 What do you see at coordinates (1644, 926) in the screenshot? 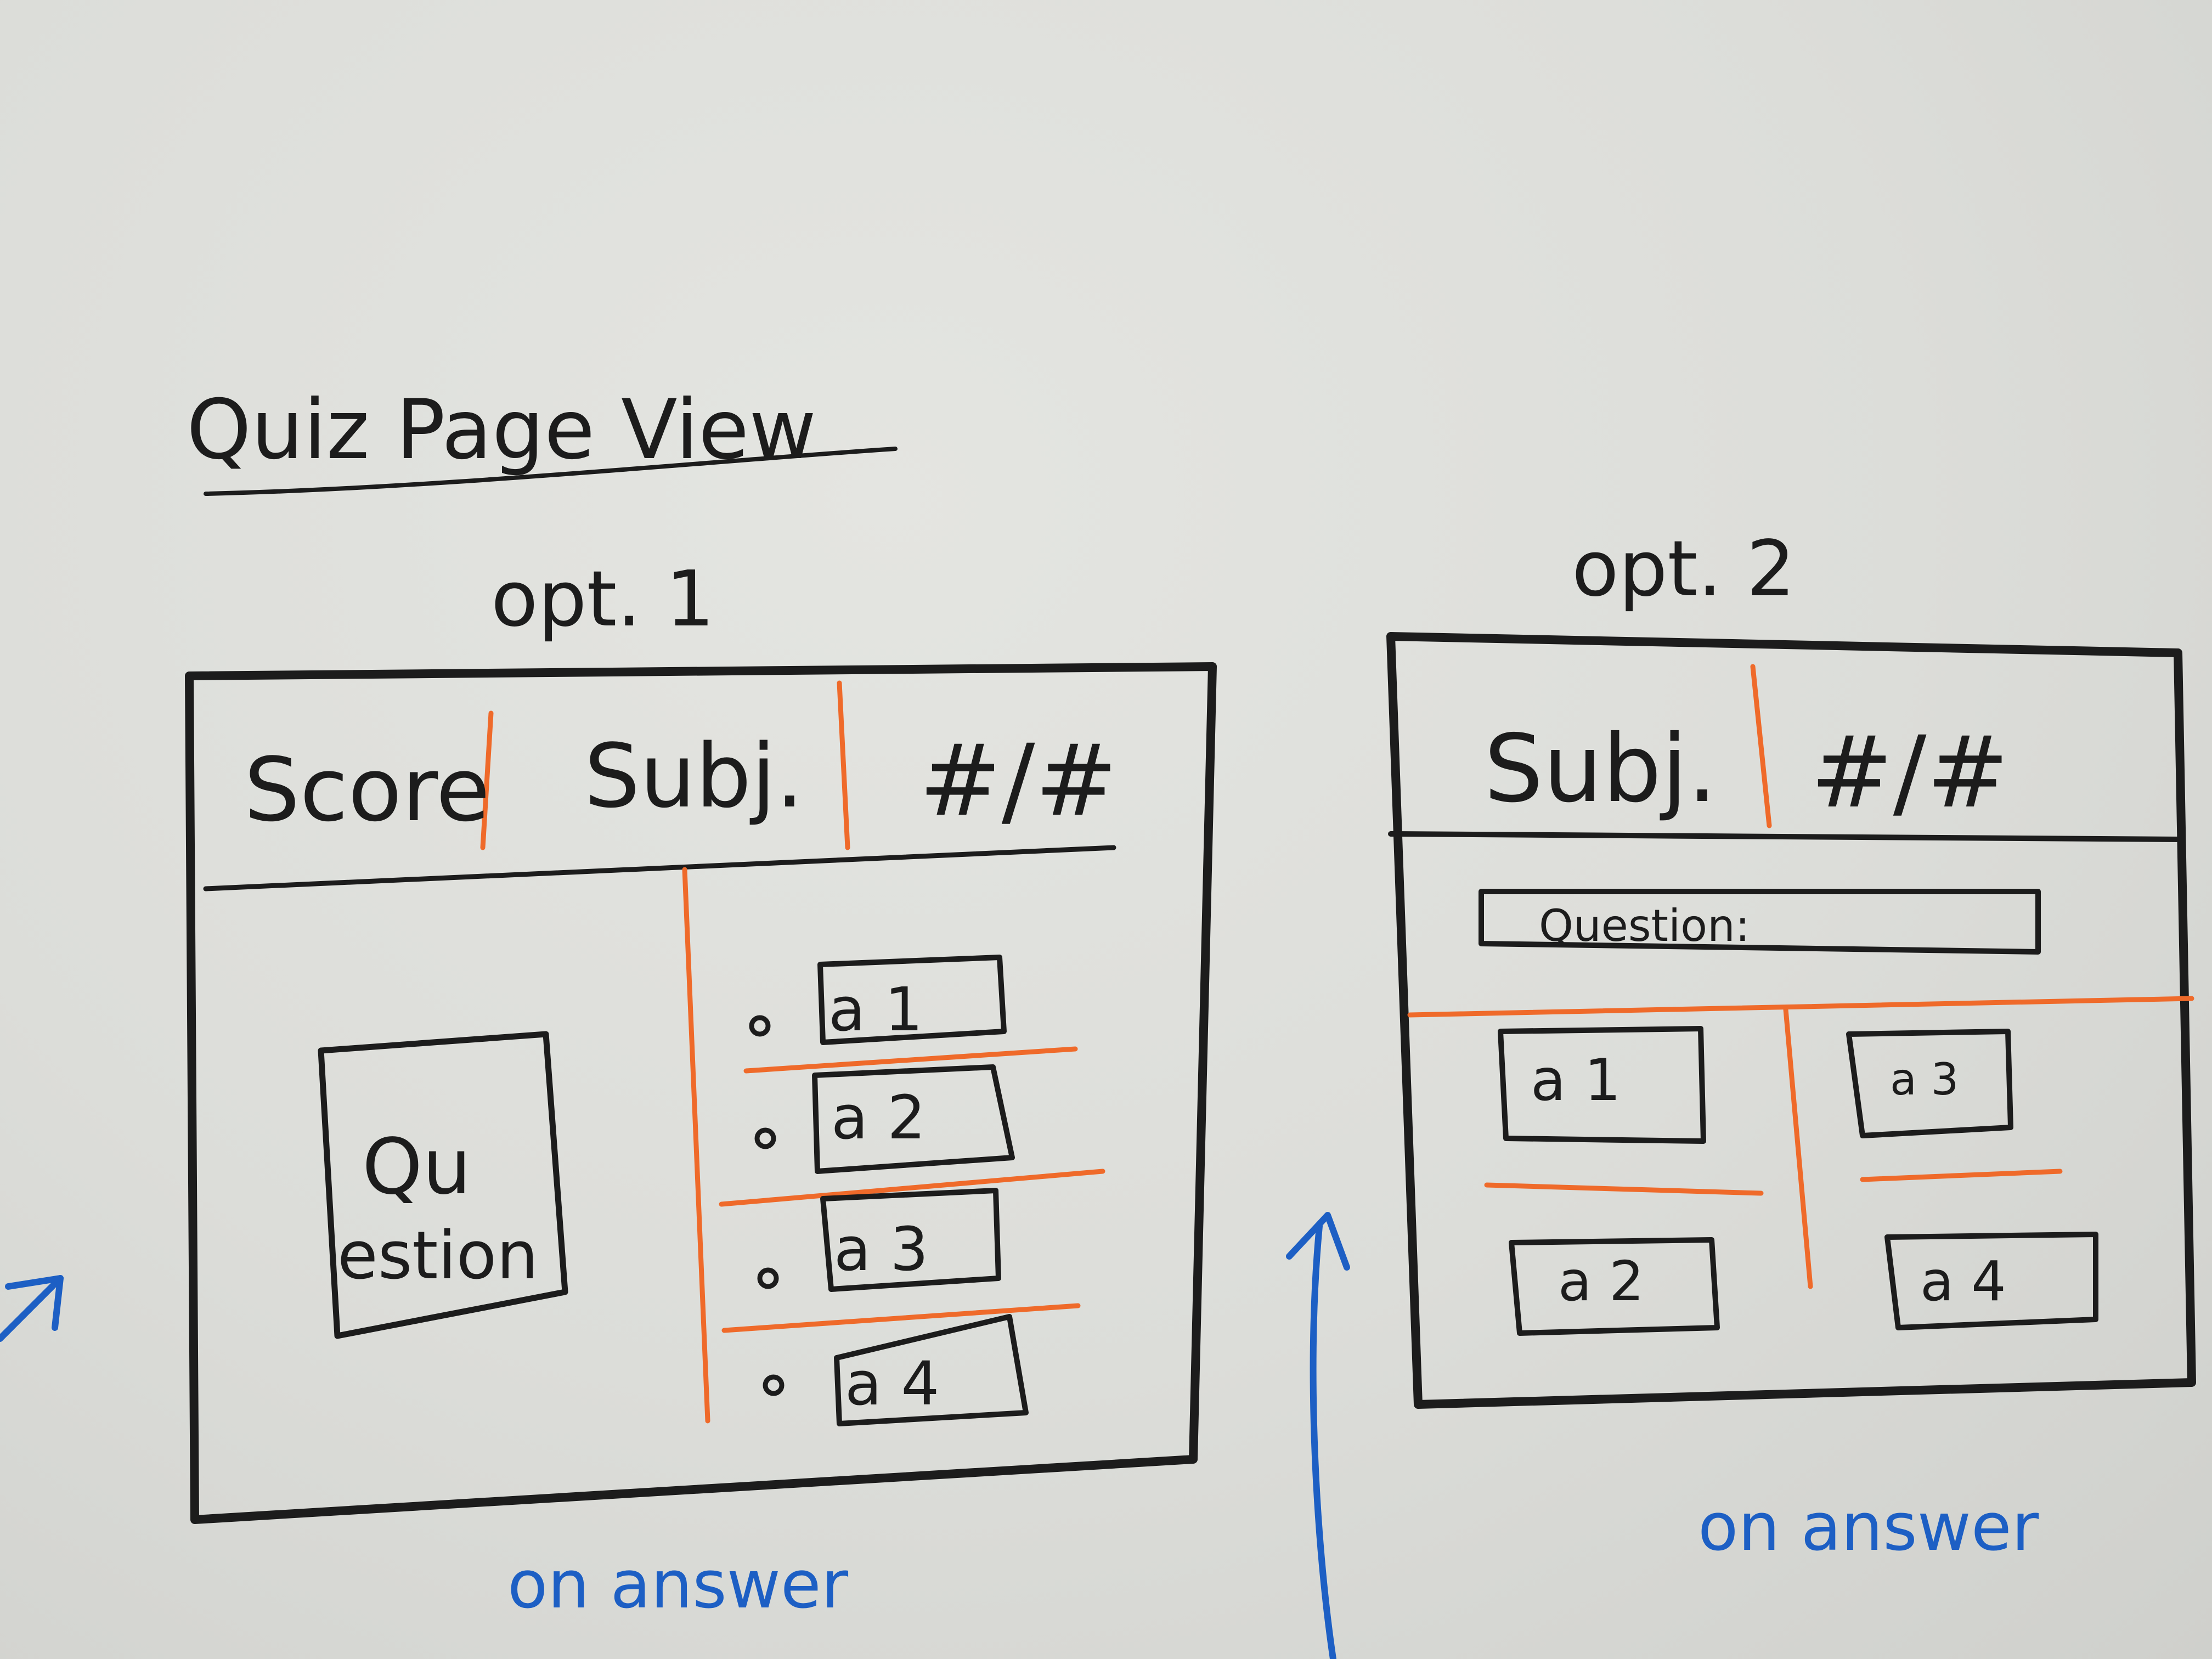
I see `option-2-question-label: Question:` at bounding box center [1644, 926].